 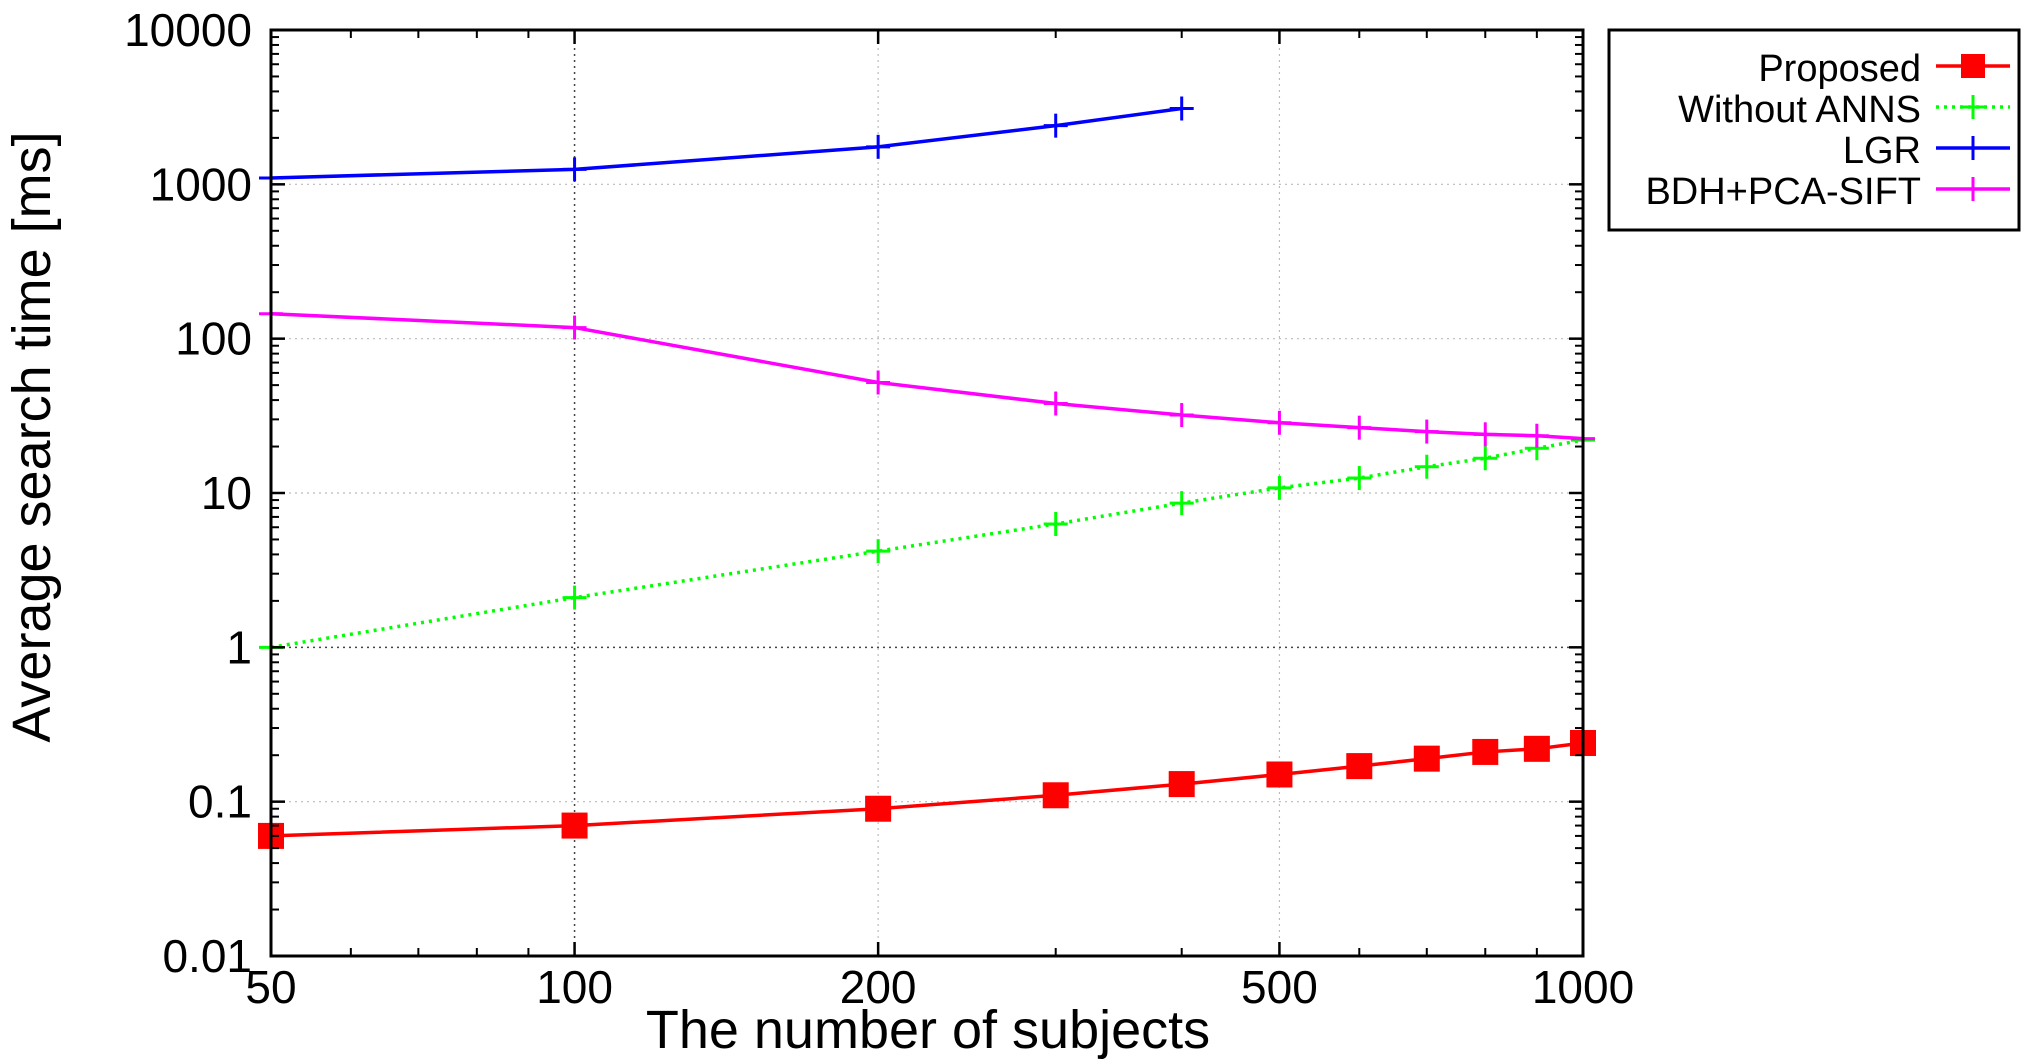 I want to click on legend-label-bdh-pca-sift: BDH+PCA-SIFT, so click(x=1783, y=192).